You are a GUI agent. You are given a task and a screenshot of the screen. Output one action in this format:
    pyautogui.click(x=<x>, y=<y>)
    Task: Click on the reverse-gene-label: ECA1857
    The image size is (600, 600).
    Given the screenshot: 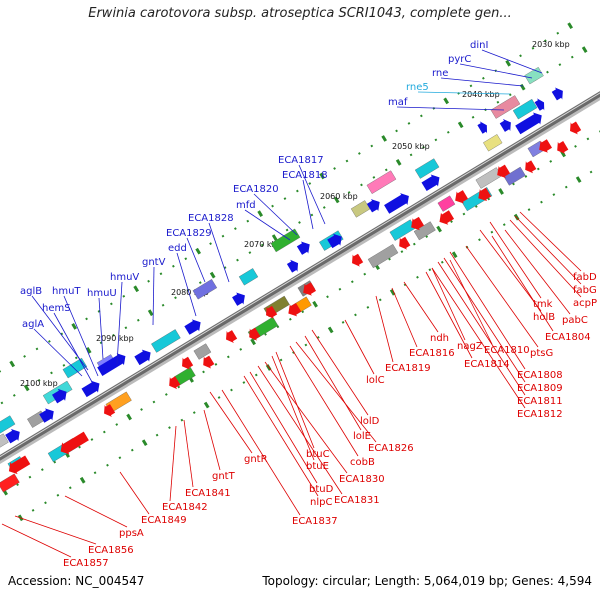 What is the action you would take?
    pyautogui.click(x=86, y=563)
    